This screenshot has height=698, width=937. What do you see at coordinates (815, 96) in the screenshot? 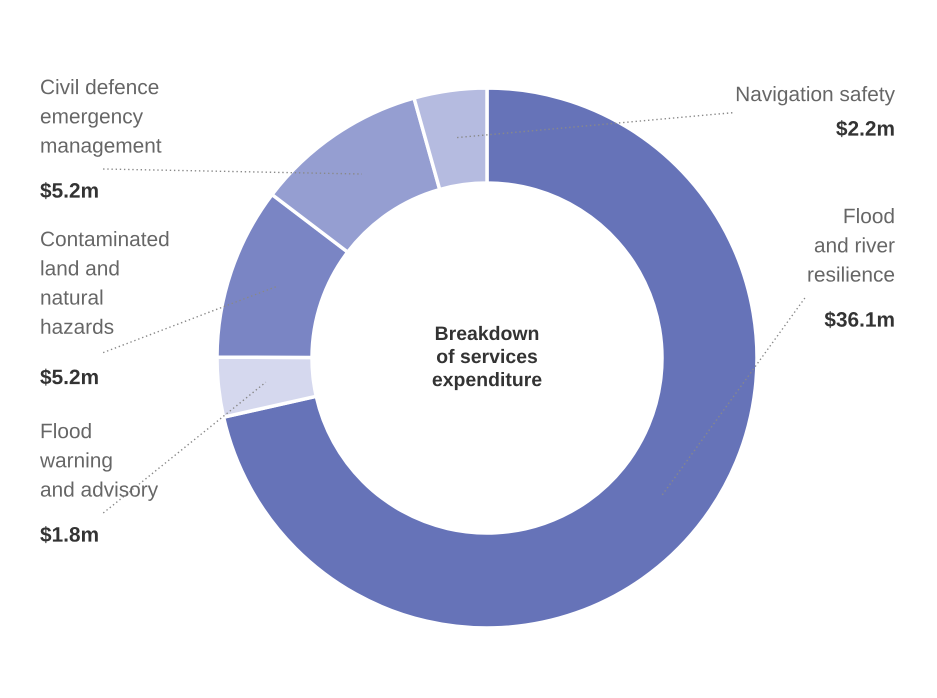
I see `slice-label: Navigation safety` at bounding box center [815, 96].